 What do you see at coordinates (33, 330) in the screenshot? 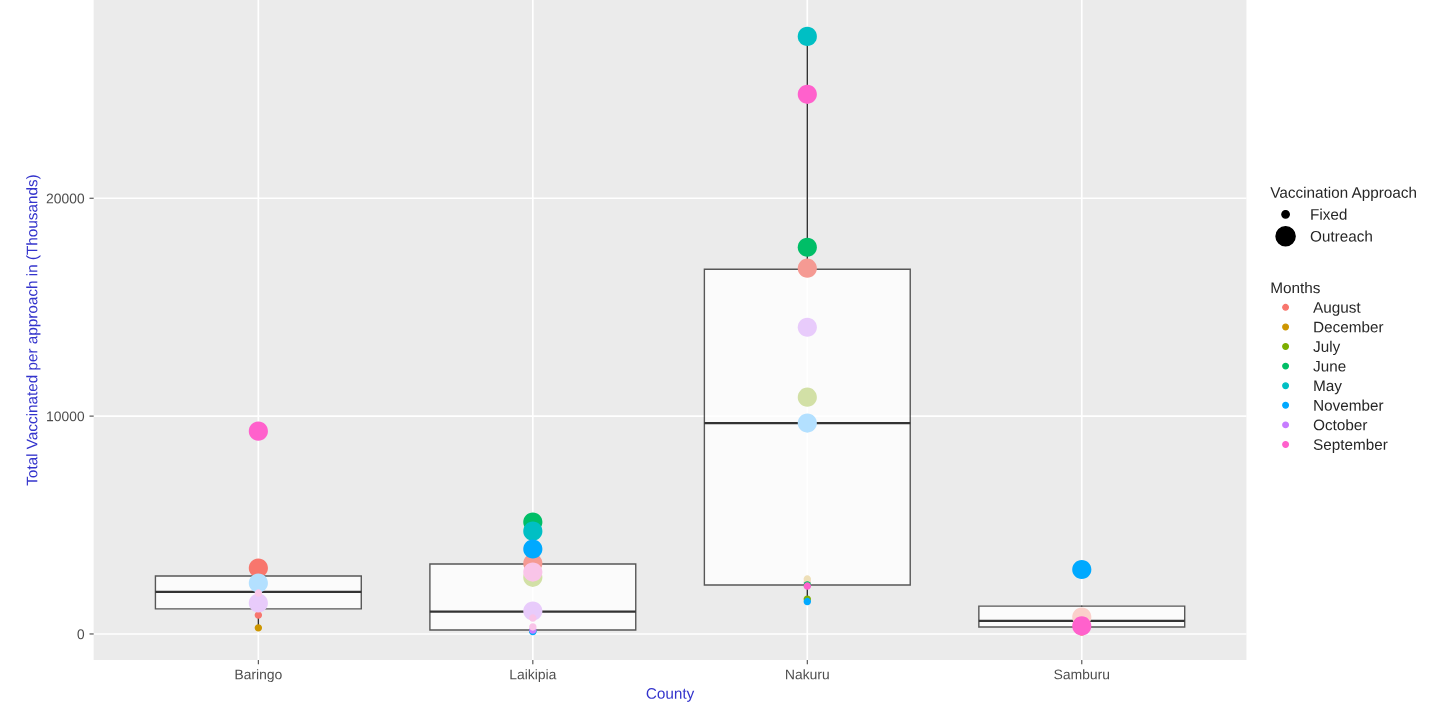
I see `y-axis-title: Total Vaccinated per approach in (Thousands)` at bounding box center [33, 330].